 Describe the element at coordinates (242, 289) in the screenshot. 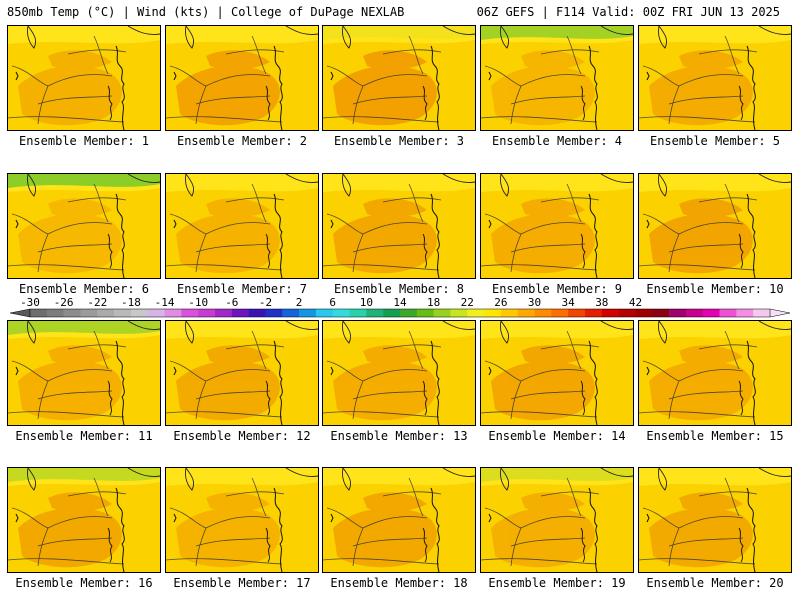

I see `ensemble-member-label: Ensemble Member: 7` at that location.